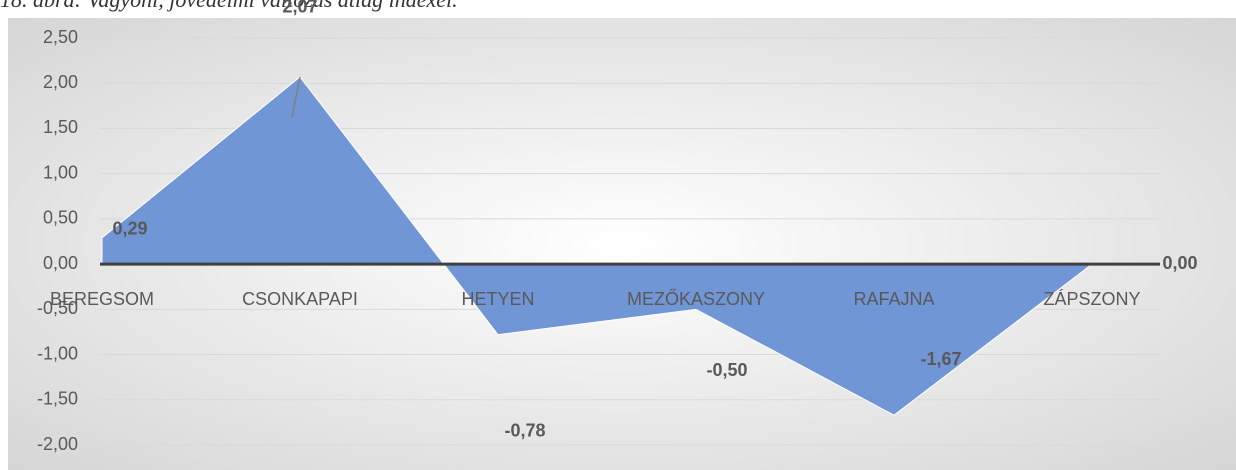  Describe the element at coordinates (102, 299) in the screenshot. I see `x-tick-label: BEREGSOM` at that location.